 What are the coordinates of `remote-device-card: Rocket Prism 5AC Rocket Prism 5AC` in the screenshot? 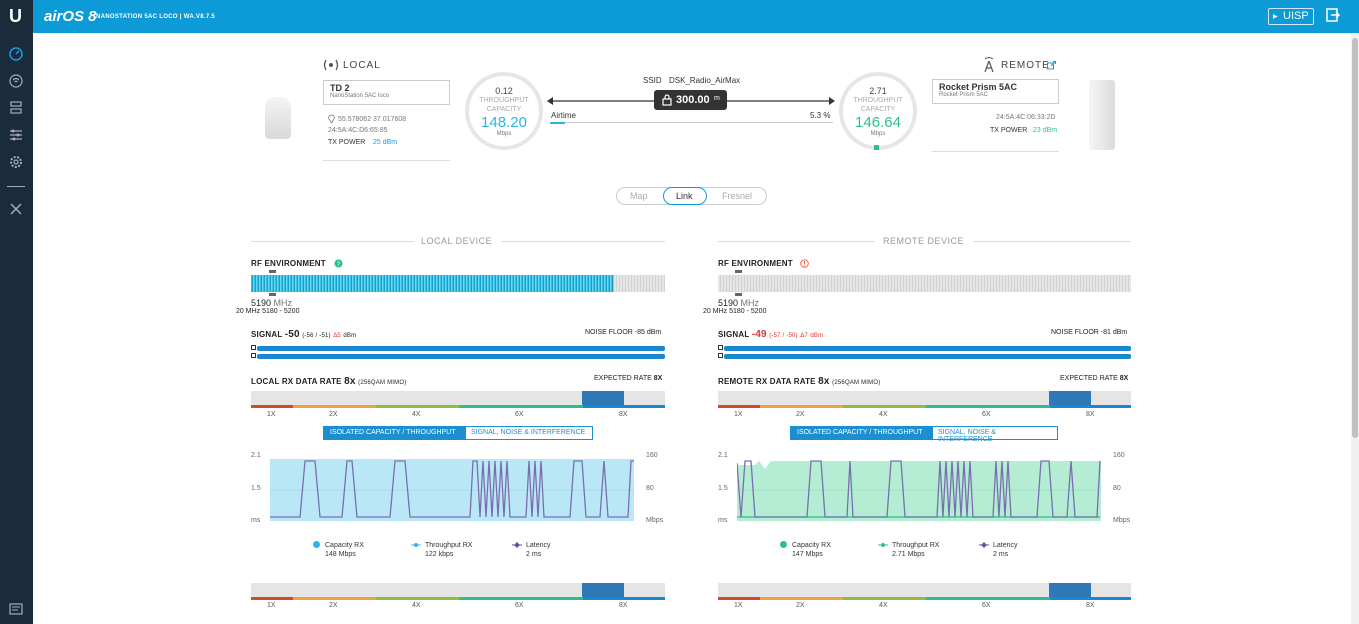 It's located at (995, 91).